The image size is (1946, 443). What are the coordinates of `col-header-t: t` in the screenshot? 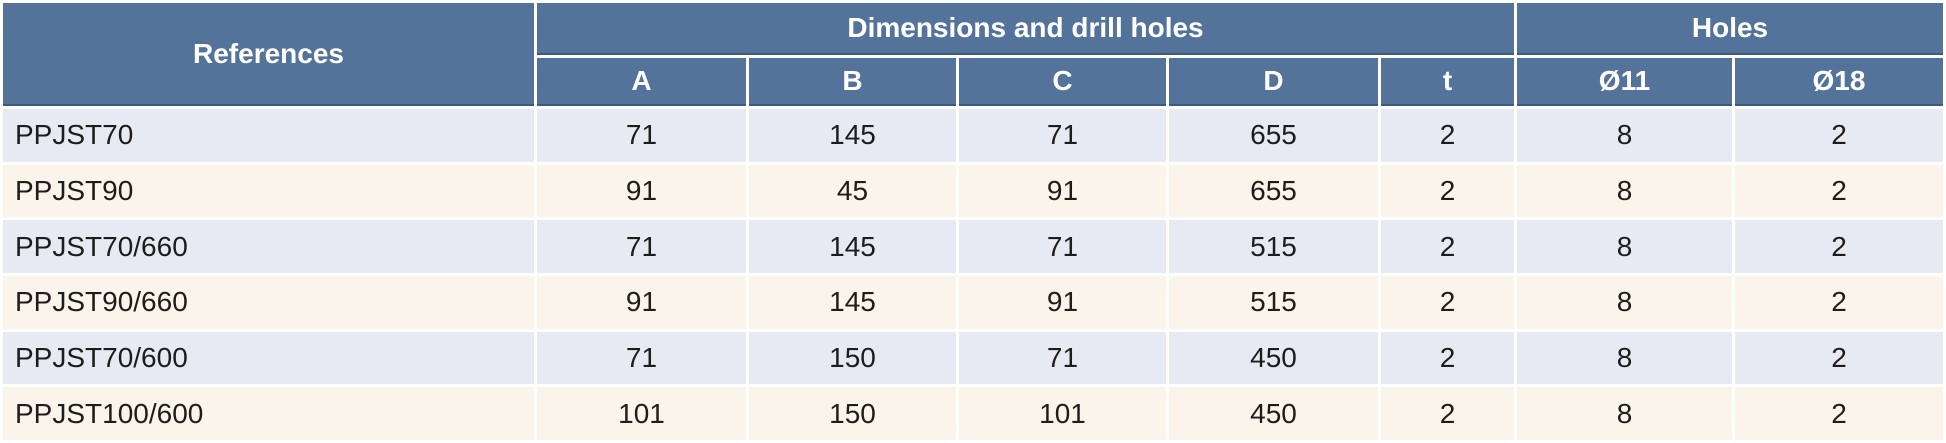 It's located at (1447, 82).